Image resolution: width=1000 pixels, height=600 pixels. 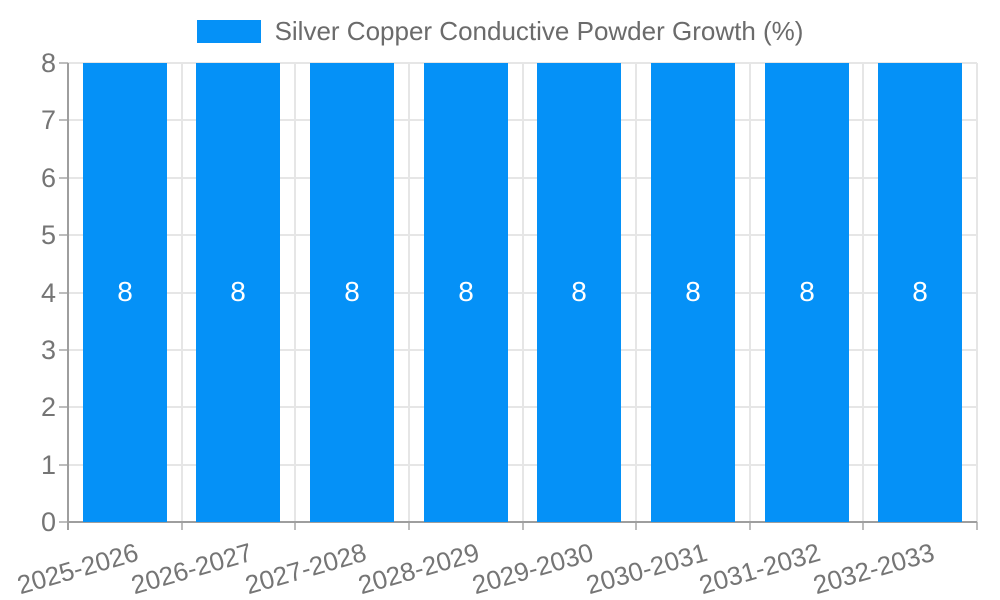 I want to click on y-axis-label: 7, so click(x=48, y=120).